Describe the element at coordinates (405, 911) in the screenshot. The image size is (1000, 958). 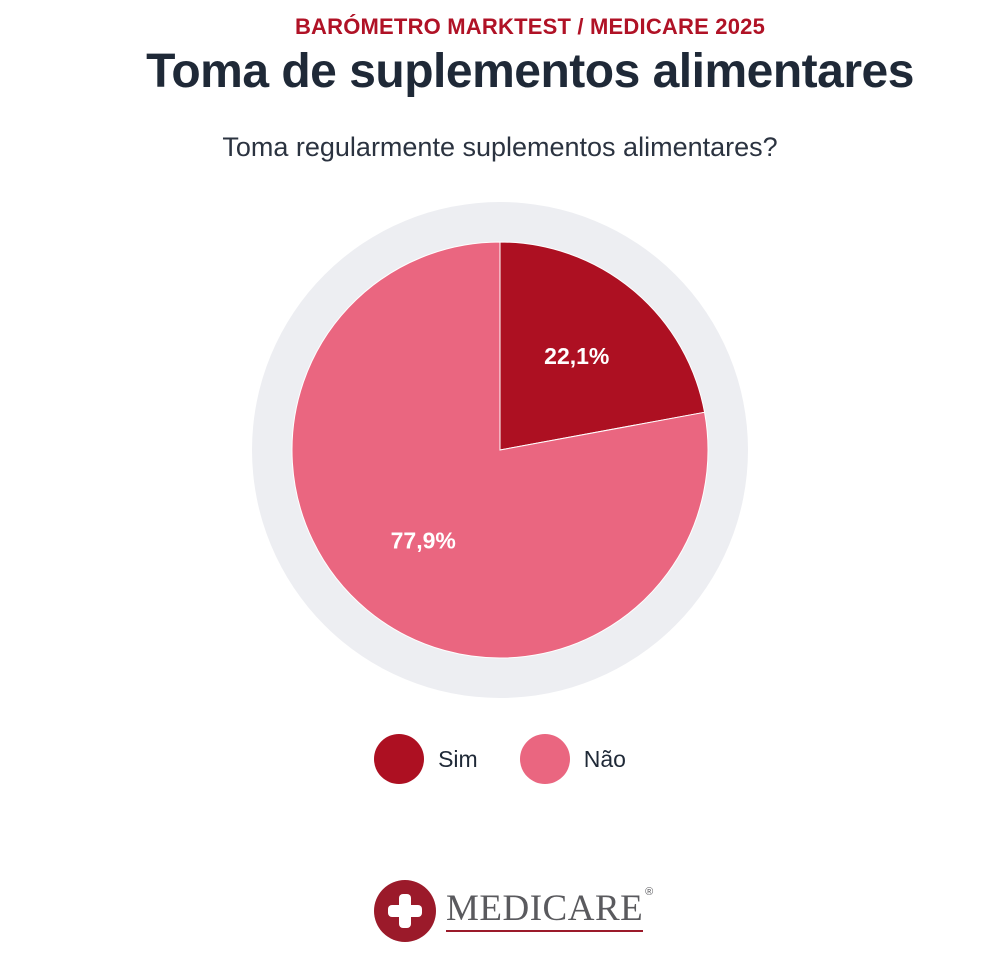
I see `medical-cross-icon` at that location.